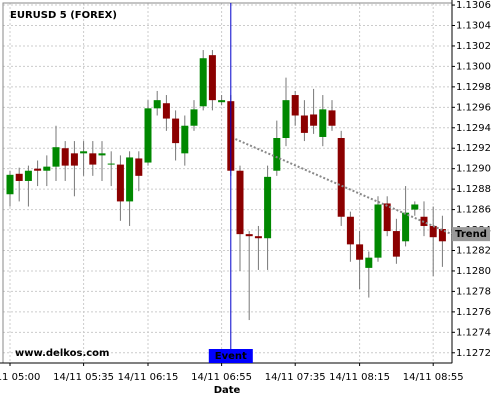  I want to click on y-tick-label: 1.1280, so click(473, 271).